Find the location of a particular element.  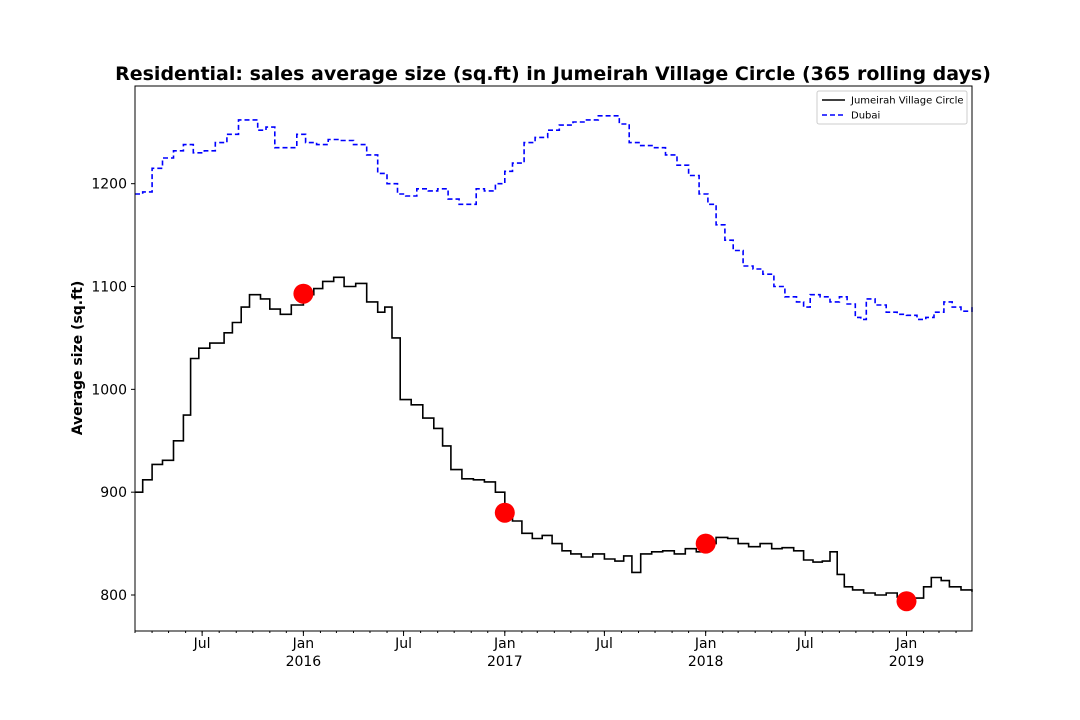

x-tick-year-label: 2018 is located at coordinates (706, 662).